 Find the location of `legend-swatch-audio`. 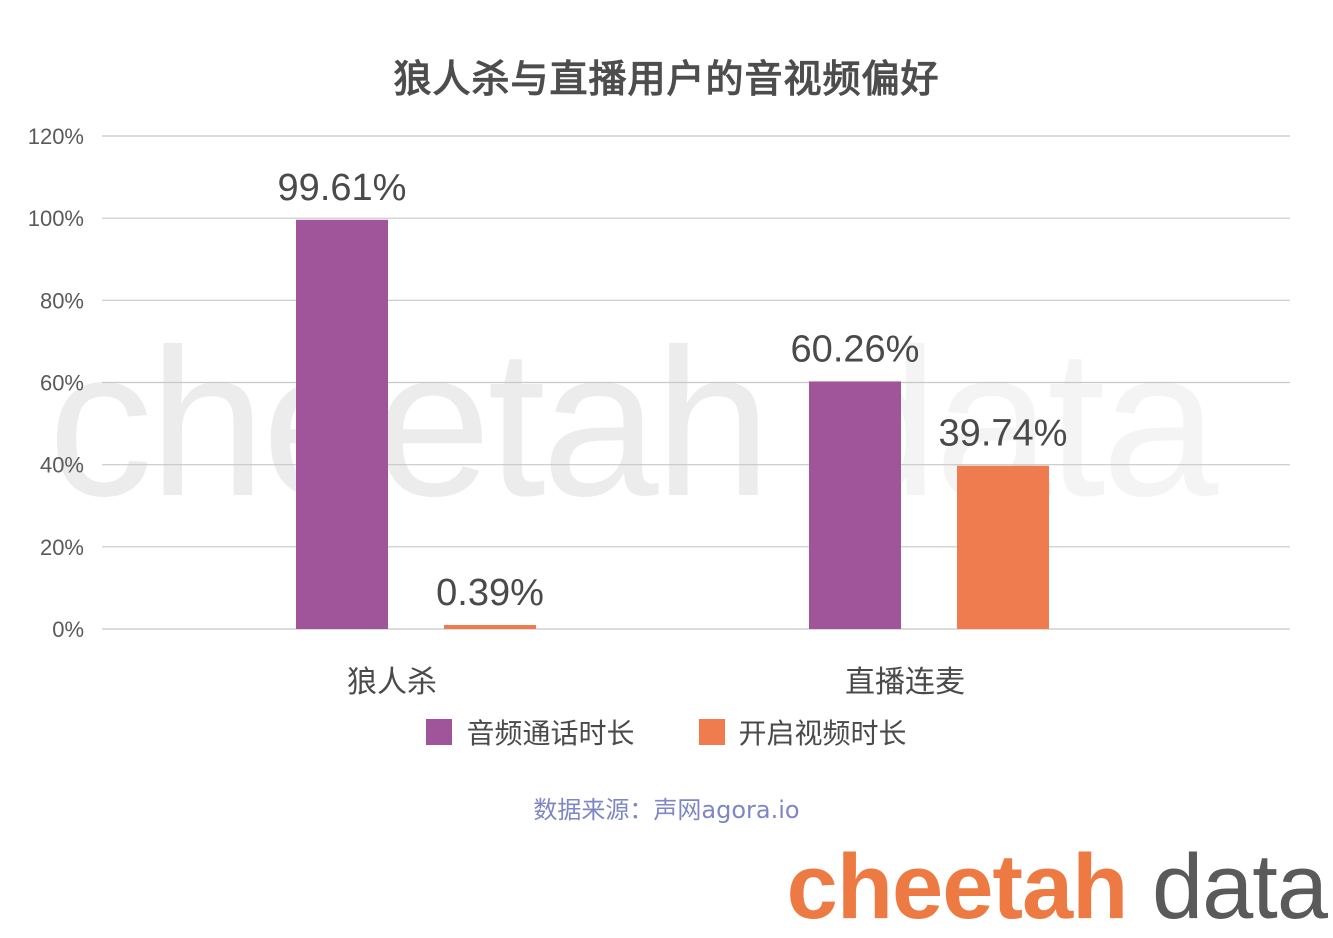

legend-swatch-audio is located at coordinates (439, 732).